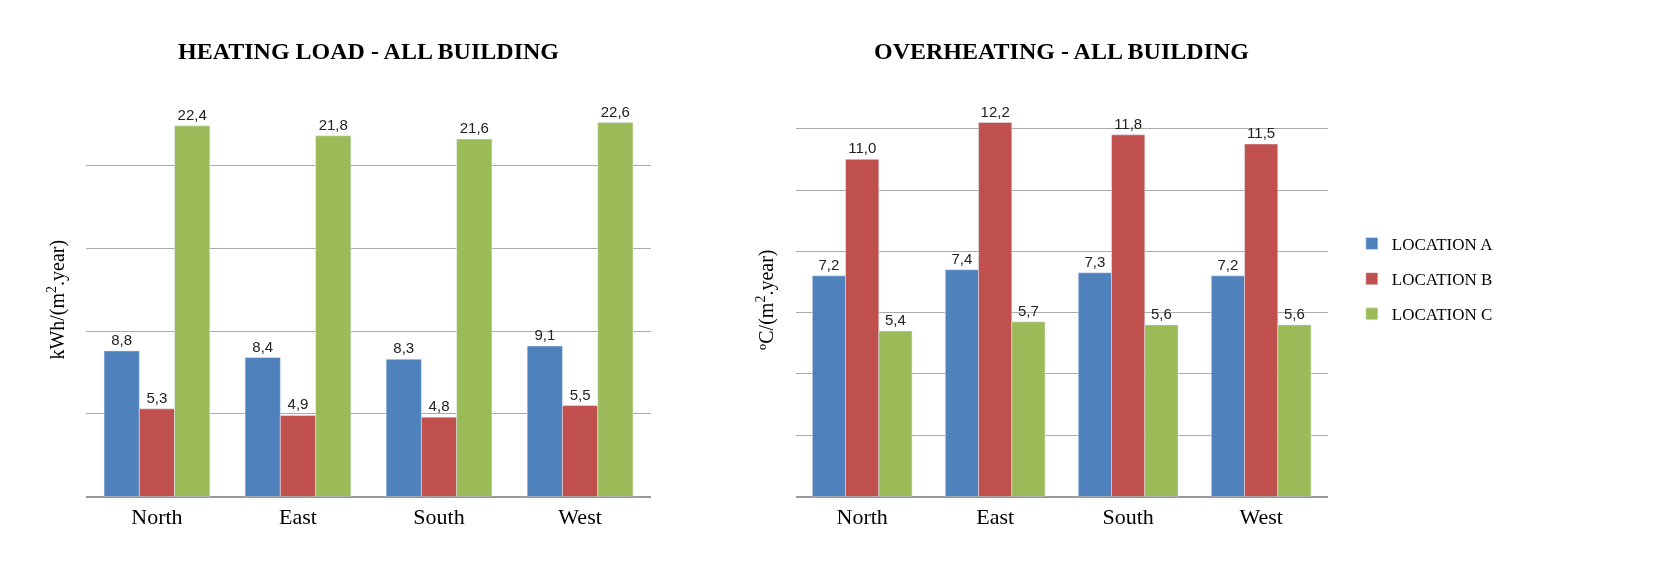  Describe the element at coordinates (404, 348) in the screenshot. I see `data-label: 8,3` at that location.